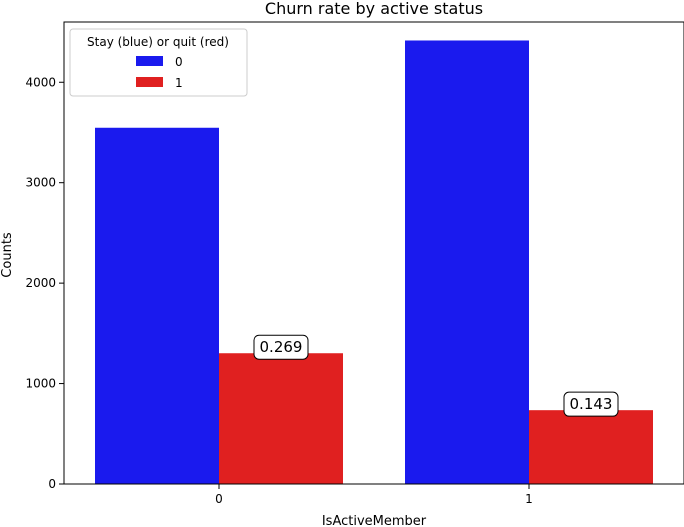  Describe the element at coordinates (7, 255) in the screenshot. I see `y-axis-label: Counts` at that location.